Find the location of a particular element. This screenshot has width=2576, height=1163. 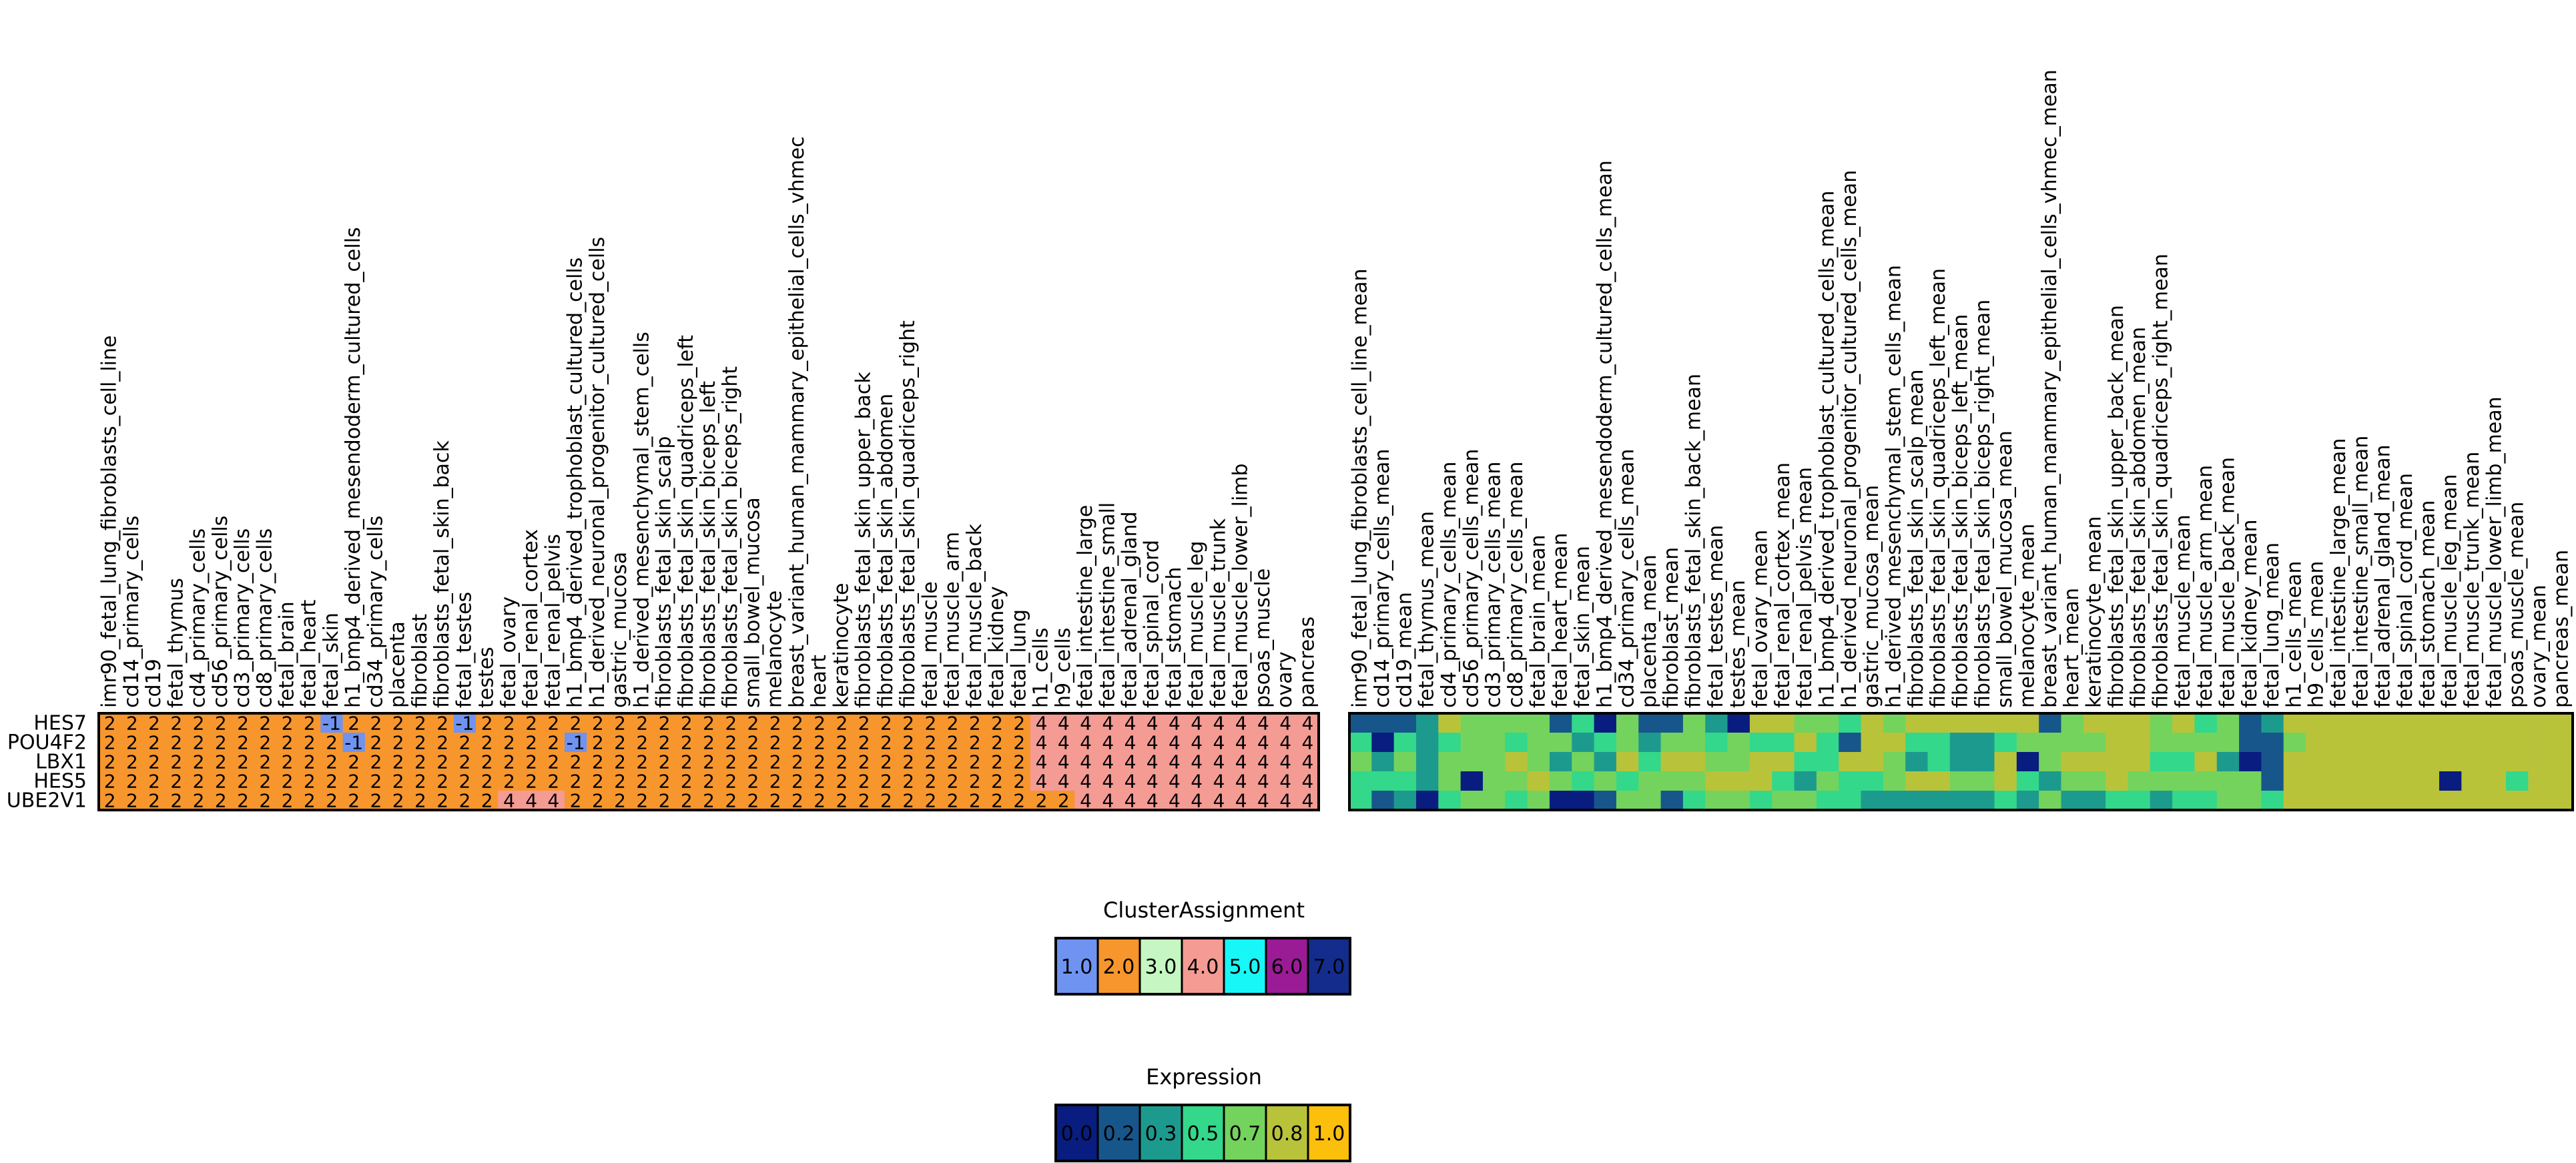

legend-swatch is located at coordinates (1287, 966).